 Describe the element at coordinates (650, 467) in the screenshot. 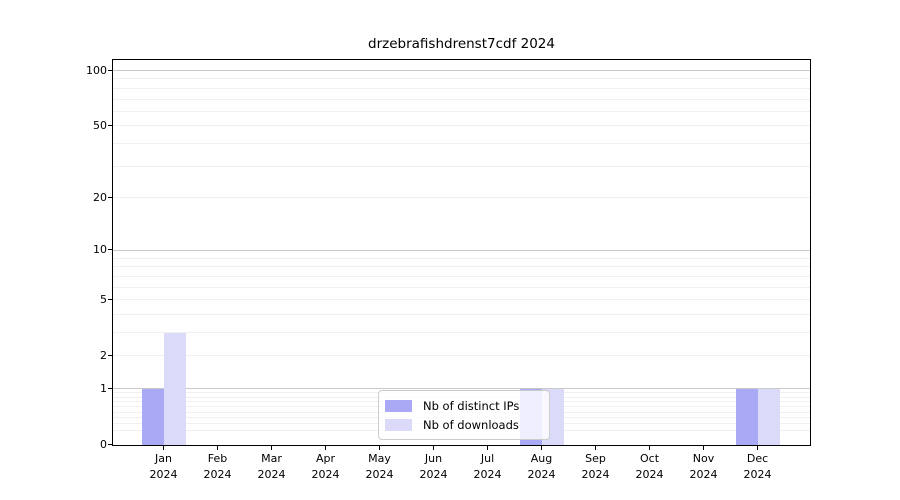

I see `x-axis-label: Oct 2024` at that location.